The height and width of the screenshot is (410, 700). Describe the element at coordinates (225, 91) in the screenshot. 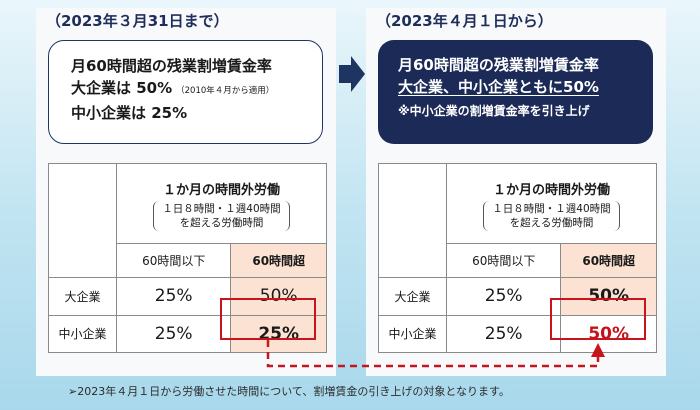

I see `summary-large-note: （2010年４月から適用）` at that location.